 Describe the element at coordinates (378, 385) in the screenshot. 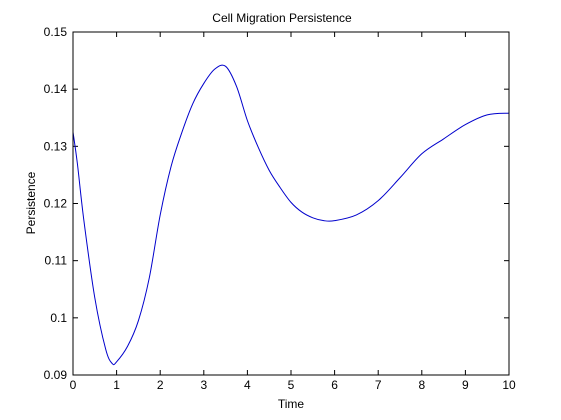

I see `x-tick-label: 7` at that location.